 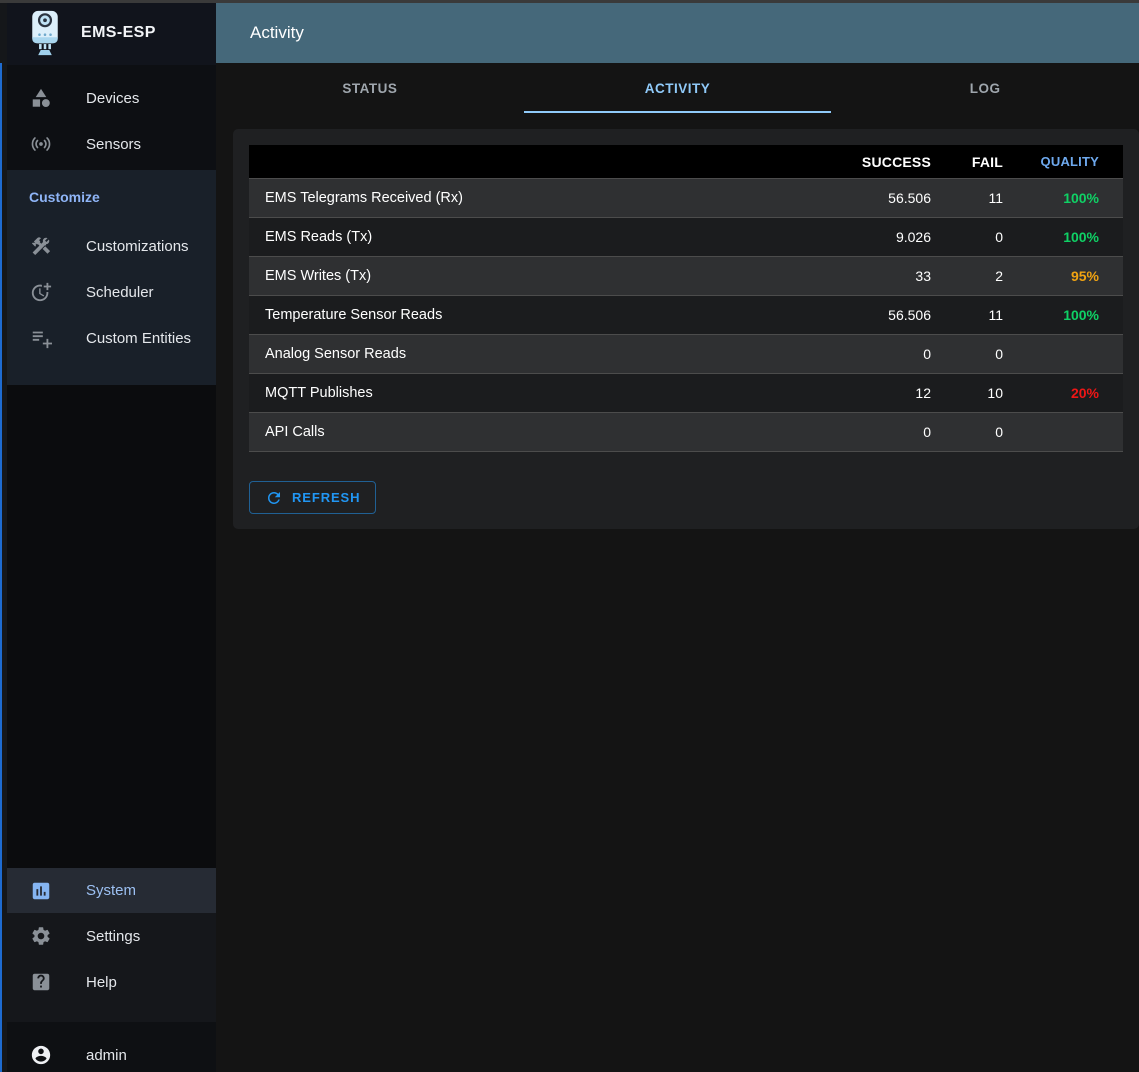 I want to click on sidebar-main-nav: Devices Sensors, so click(x=111, y=117).